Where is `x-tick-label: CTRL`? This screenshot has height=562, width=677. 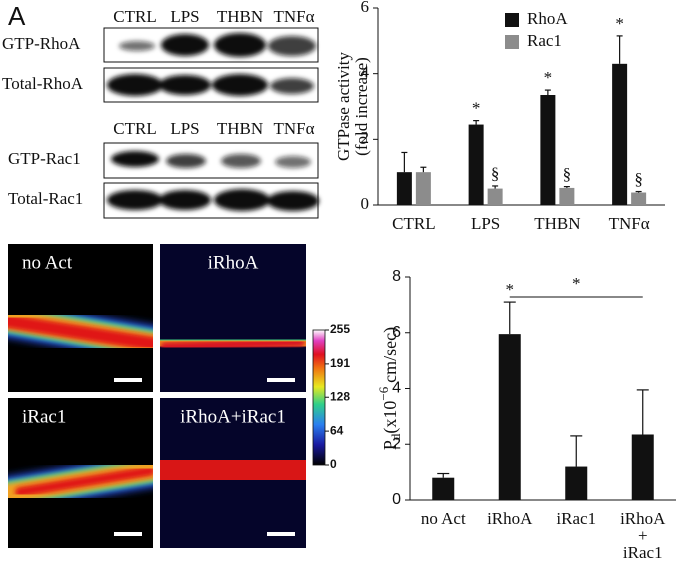
x-tick-label: CTRL is located at coordinates (413, 223).